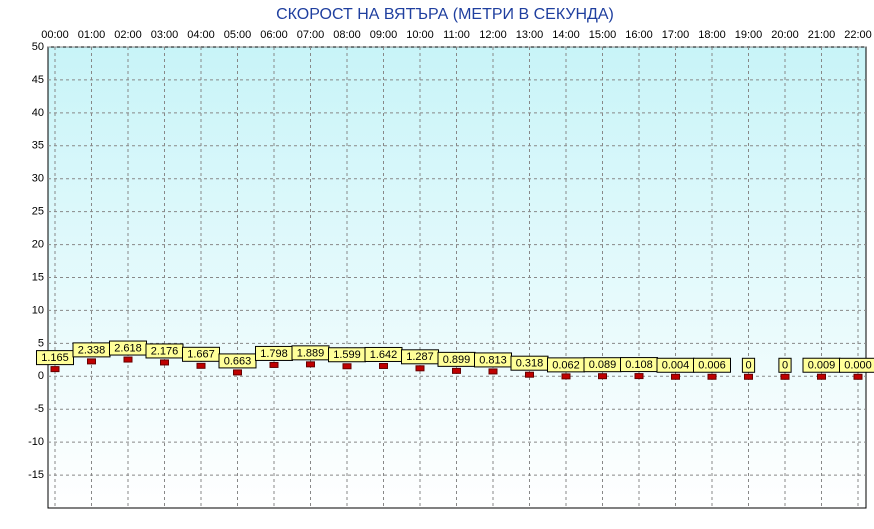  I want to click on value-label: 1.642, so click(384, 355).